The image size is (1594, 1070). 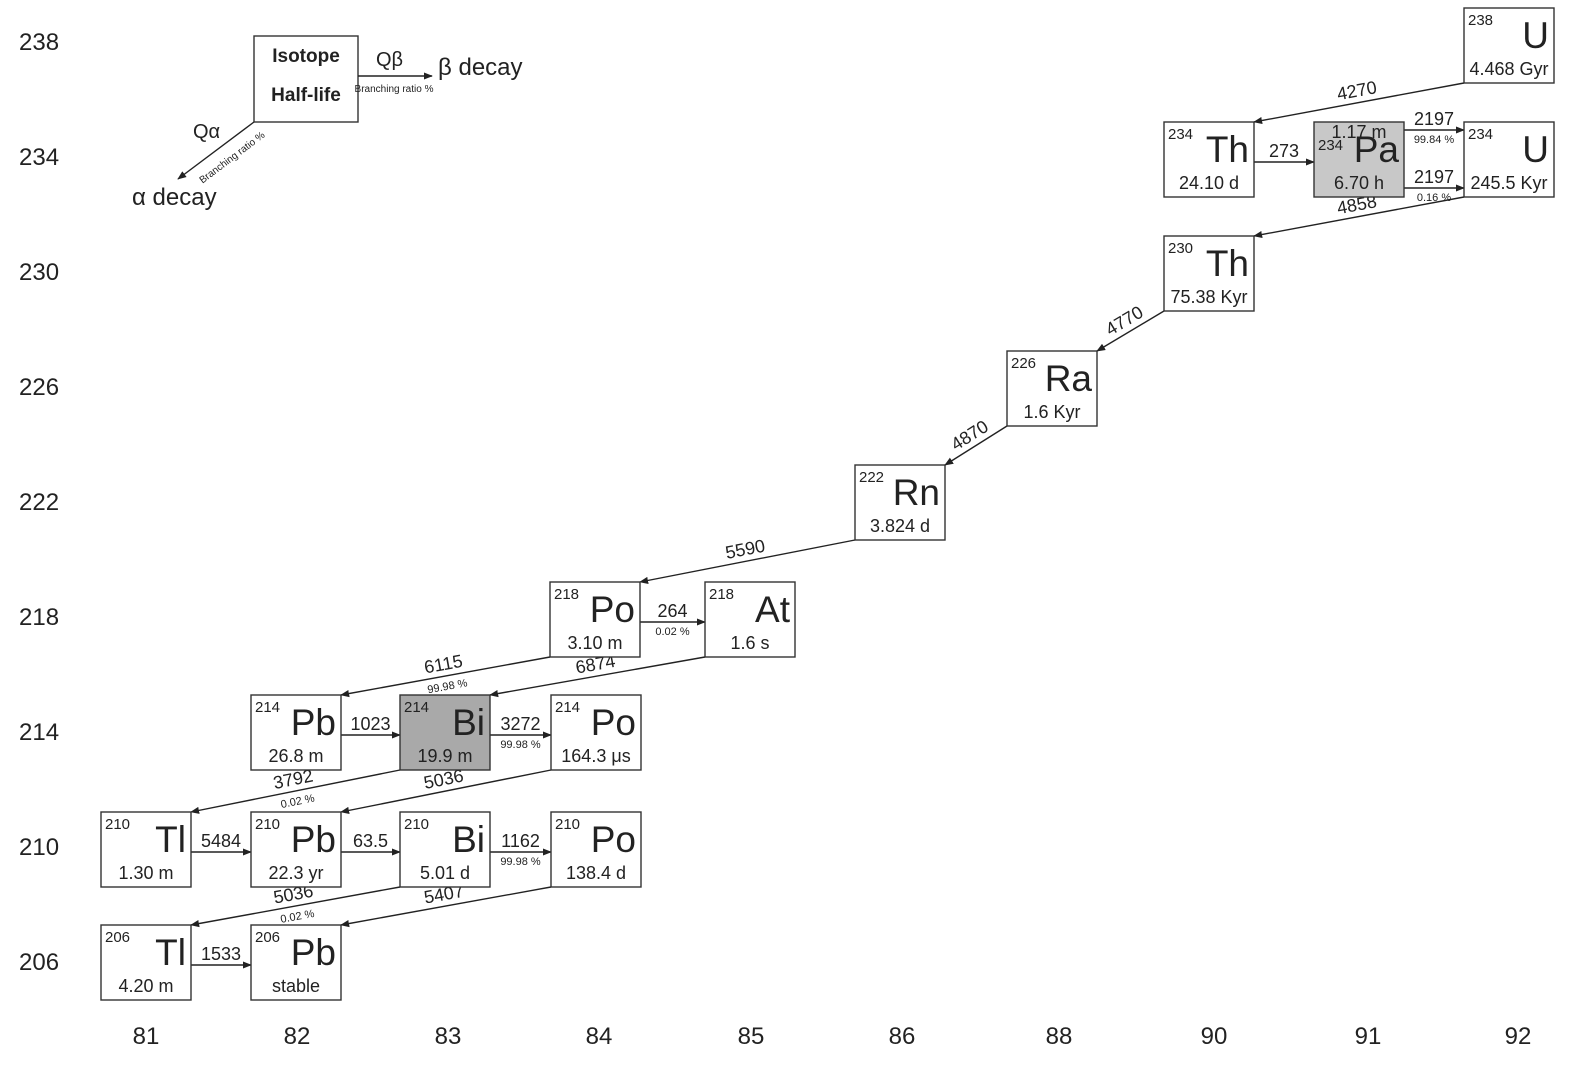 What do you see at coordinates (751, 1036) in the screenshot?
I see `x-tick-label: 85` at bounding box center [751, 1036].